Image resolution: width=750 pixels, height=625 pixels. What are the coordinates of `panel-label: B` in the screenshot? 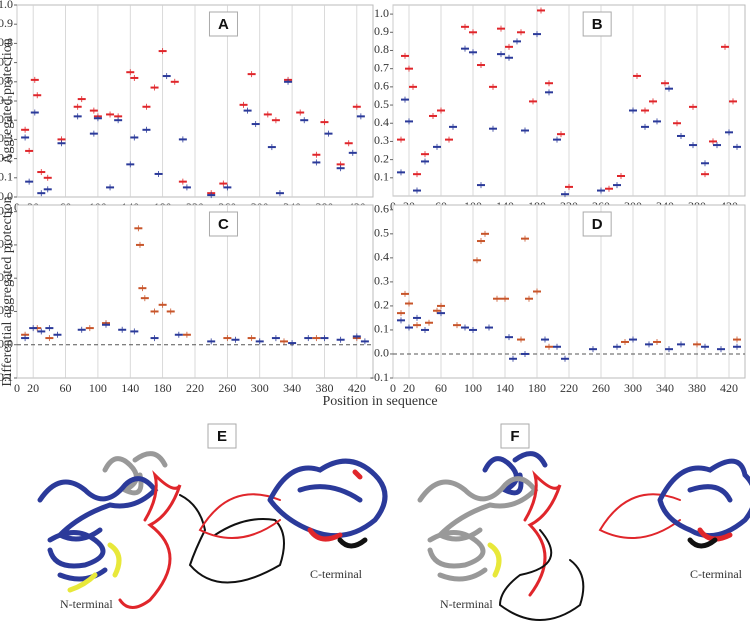 It's located at (597, 24).